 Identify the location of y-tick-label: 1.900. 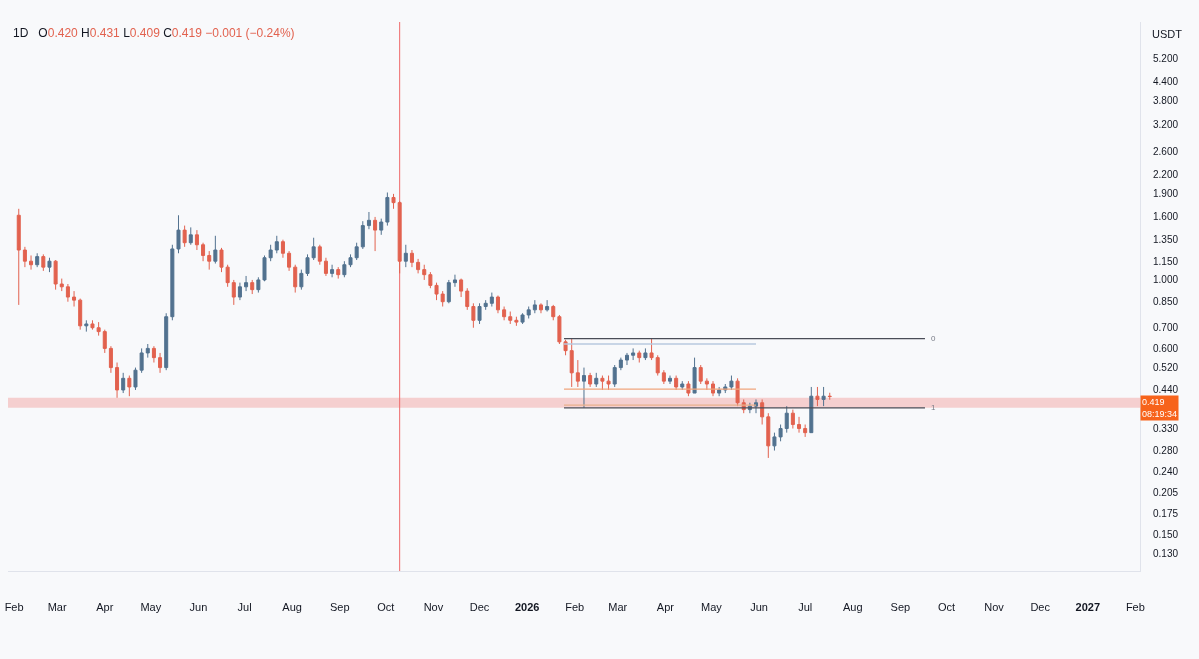
(1166, 194).